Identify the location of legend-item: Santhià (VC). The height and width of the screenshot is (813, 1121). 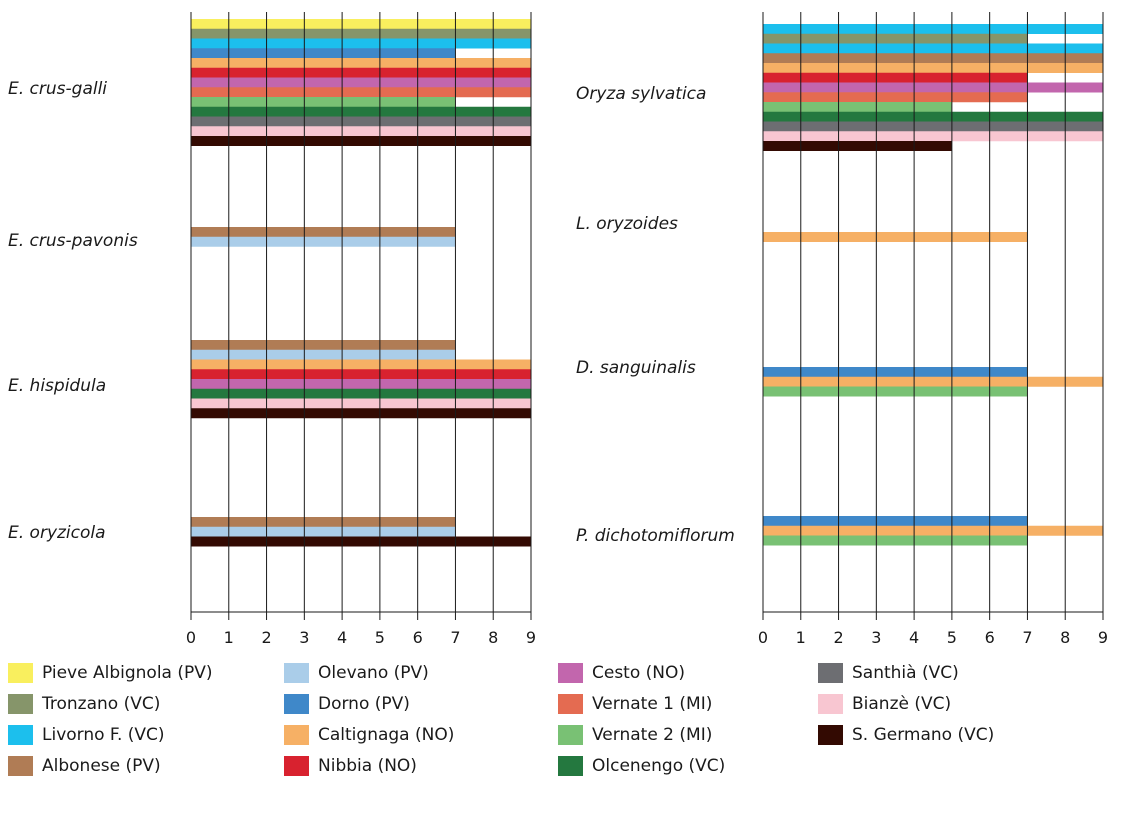
(888, 673).